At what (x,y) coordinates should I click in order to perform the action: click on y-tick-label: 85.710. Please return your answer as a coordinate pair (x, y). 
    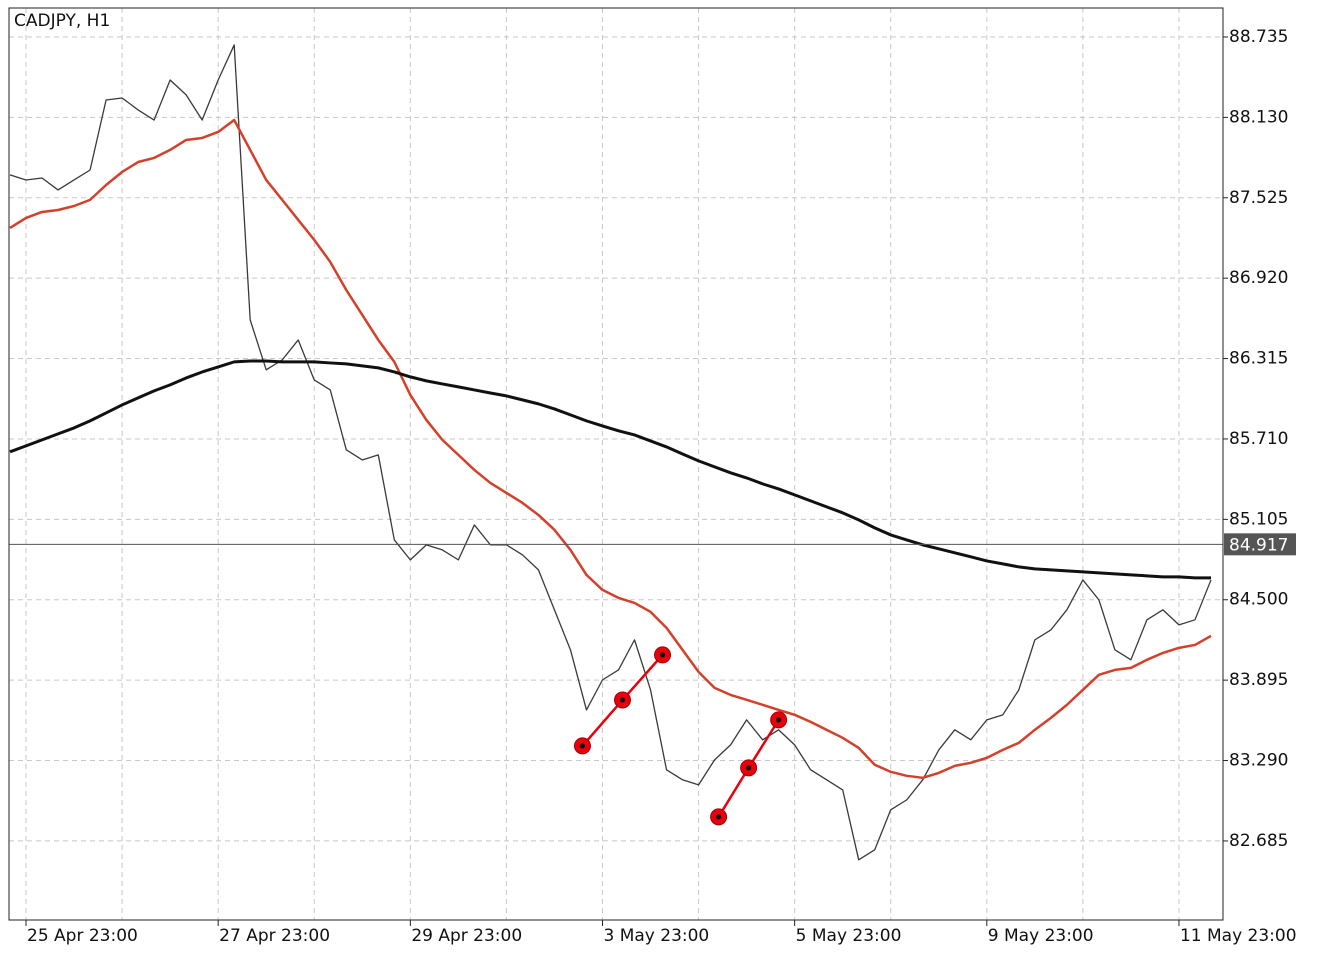
    Looking at the image, I should click on (1258, 439).